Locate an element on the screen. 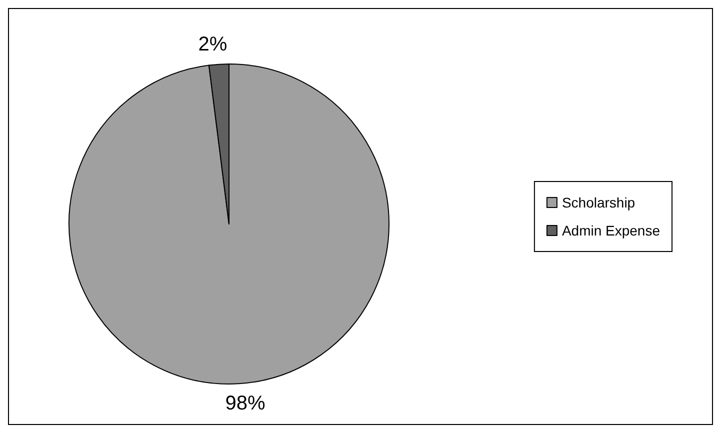  legend-label: Scholarship is located at coordinates (599, 202).